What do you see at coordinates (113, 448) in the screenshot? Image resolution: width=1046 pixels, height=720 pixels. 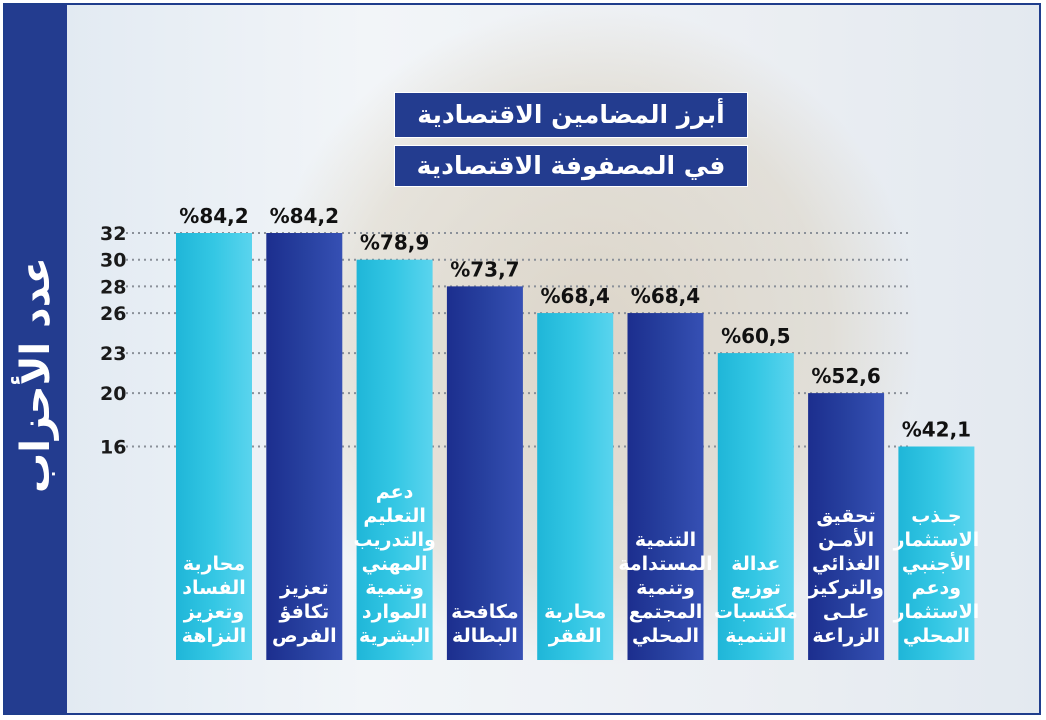 I see `y-tick-label: 16` at bounding box center [113, 448].